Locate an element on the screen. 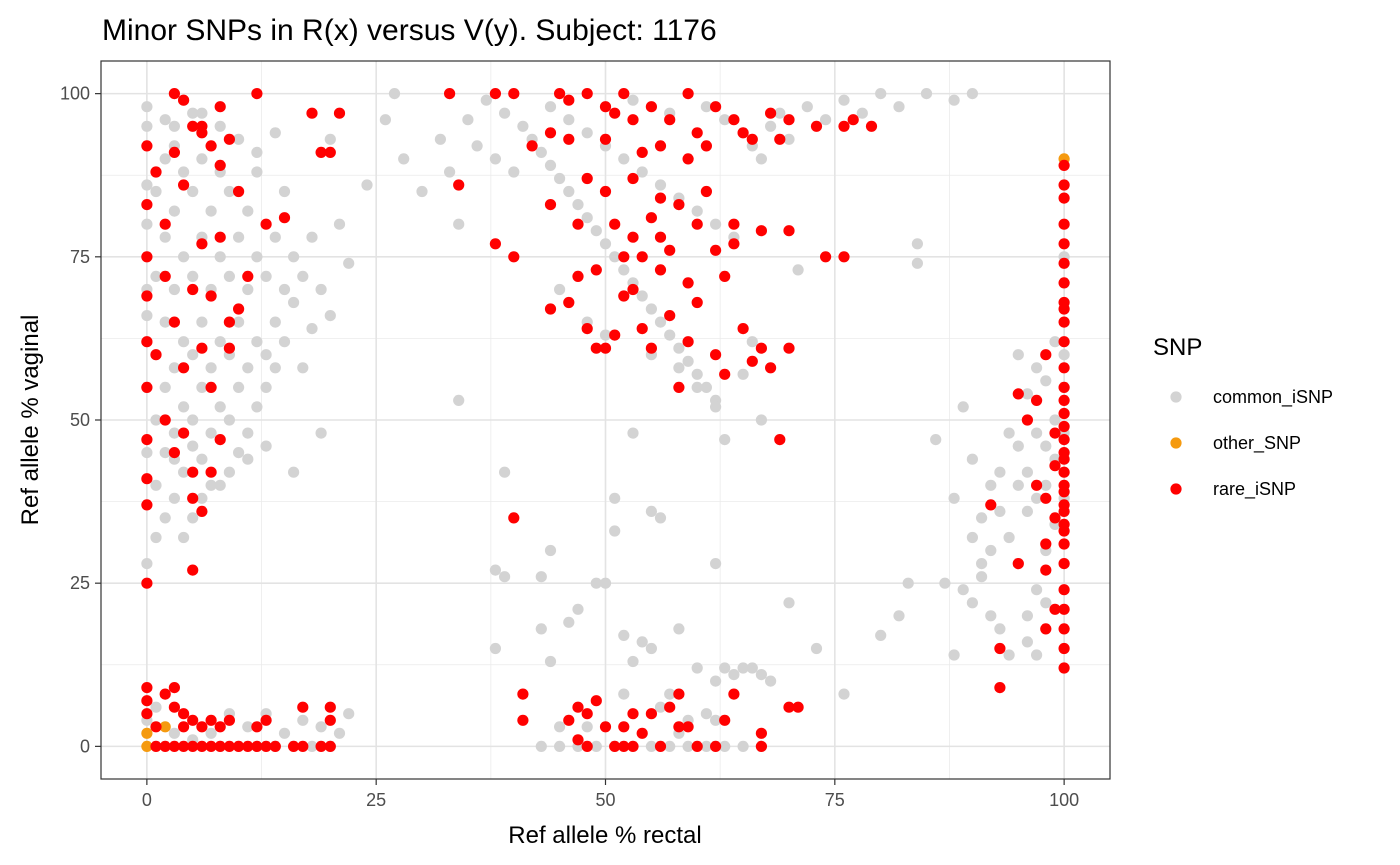  x-tick-label: 75 is located at coordinates (835, 800).